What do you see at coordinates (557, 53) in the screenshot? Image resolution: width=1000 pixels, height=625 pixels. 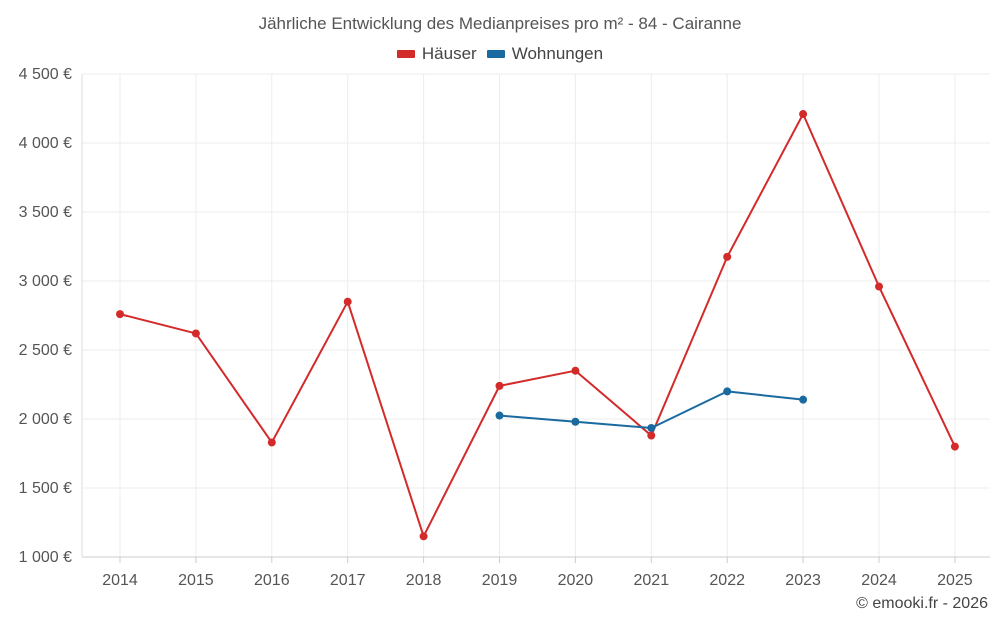 I see `legend-label-wohnungen: Wohnungen` at bounding box center [557, 53].